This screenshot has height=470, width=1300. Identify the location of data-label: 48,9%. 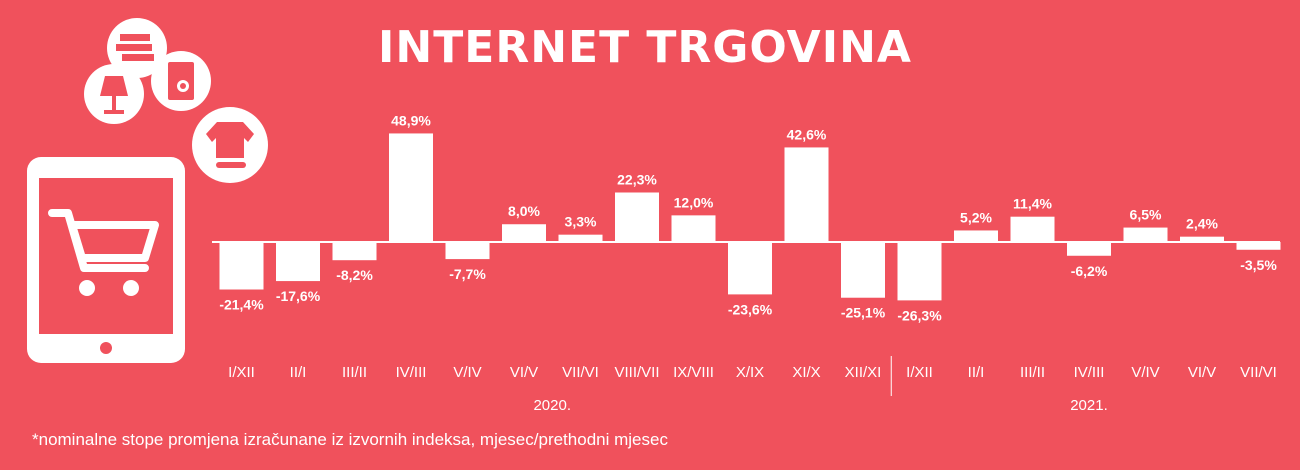
(411, 120).